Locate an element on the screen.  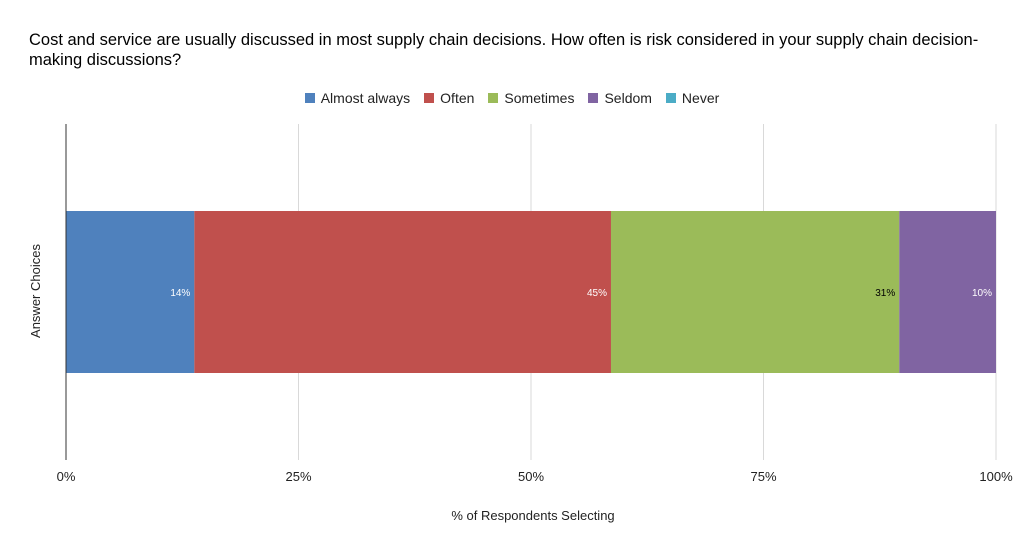
x-tick-label: 50% is located at coordinates (531, 476).